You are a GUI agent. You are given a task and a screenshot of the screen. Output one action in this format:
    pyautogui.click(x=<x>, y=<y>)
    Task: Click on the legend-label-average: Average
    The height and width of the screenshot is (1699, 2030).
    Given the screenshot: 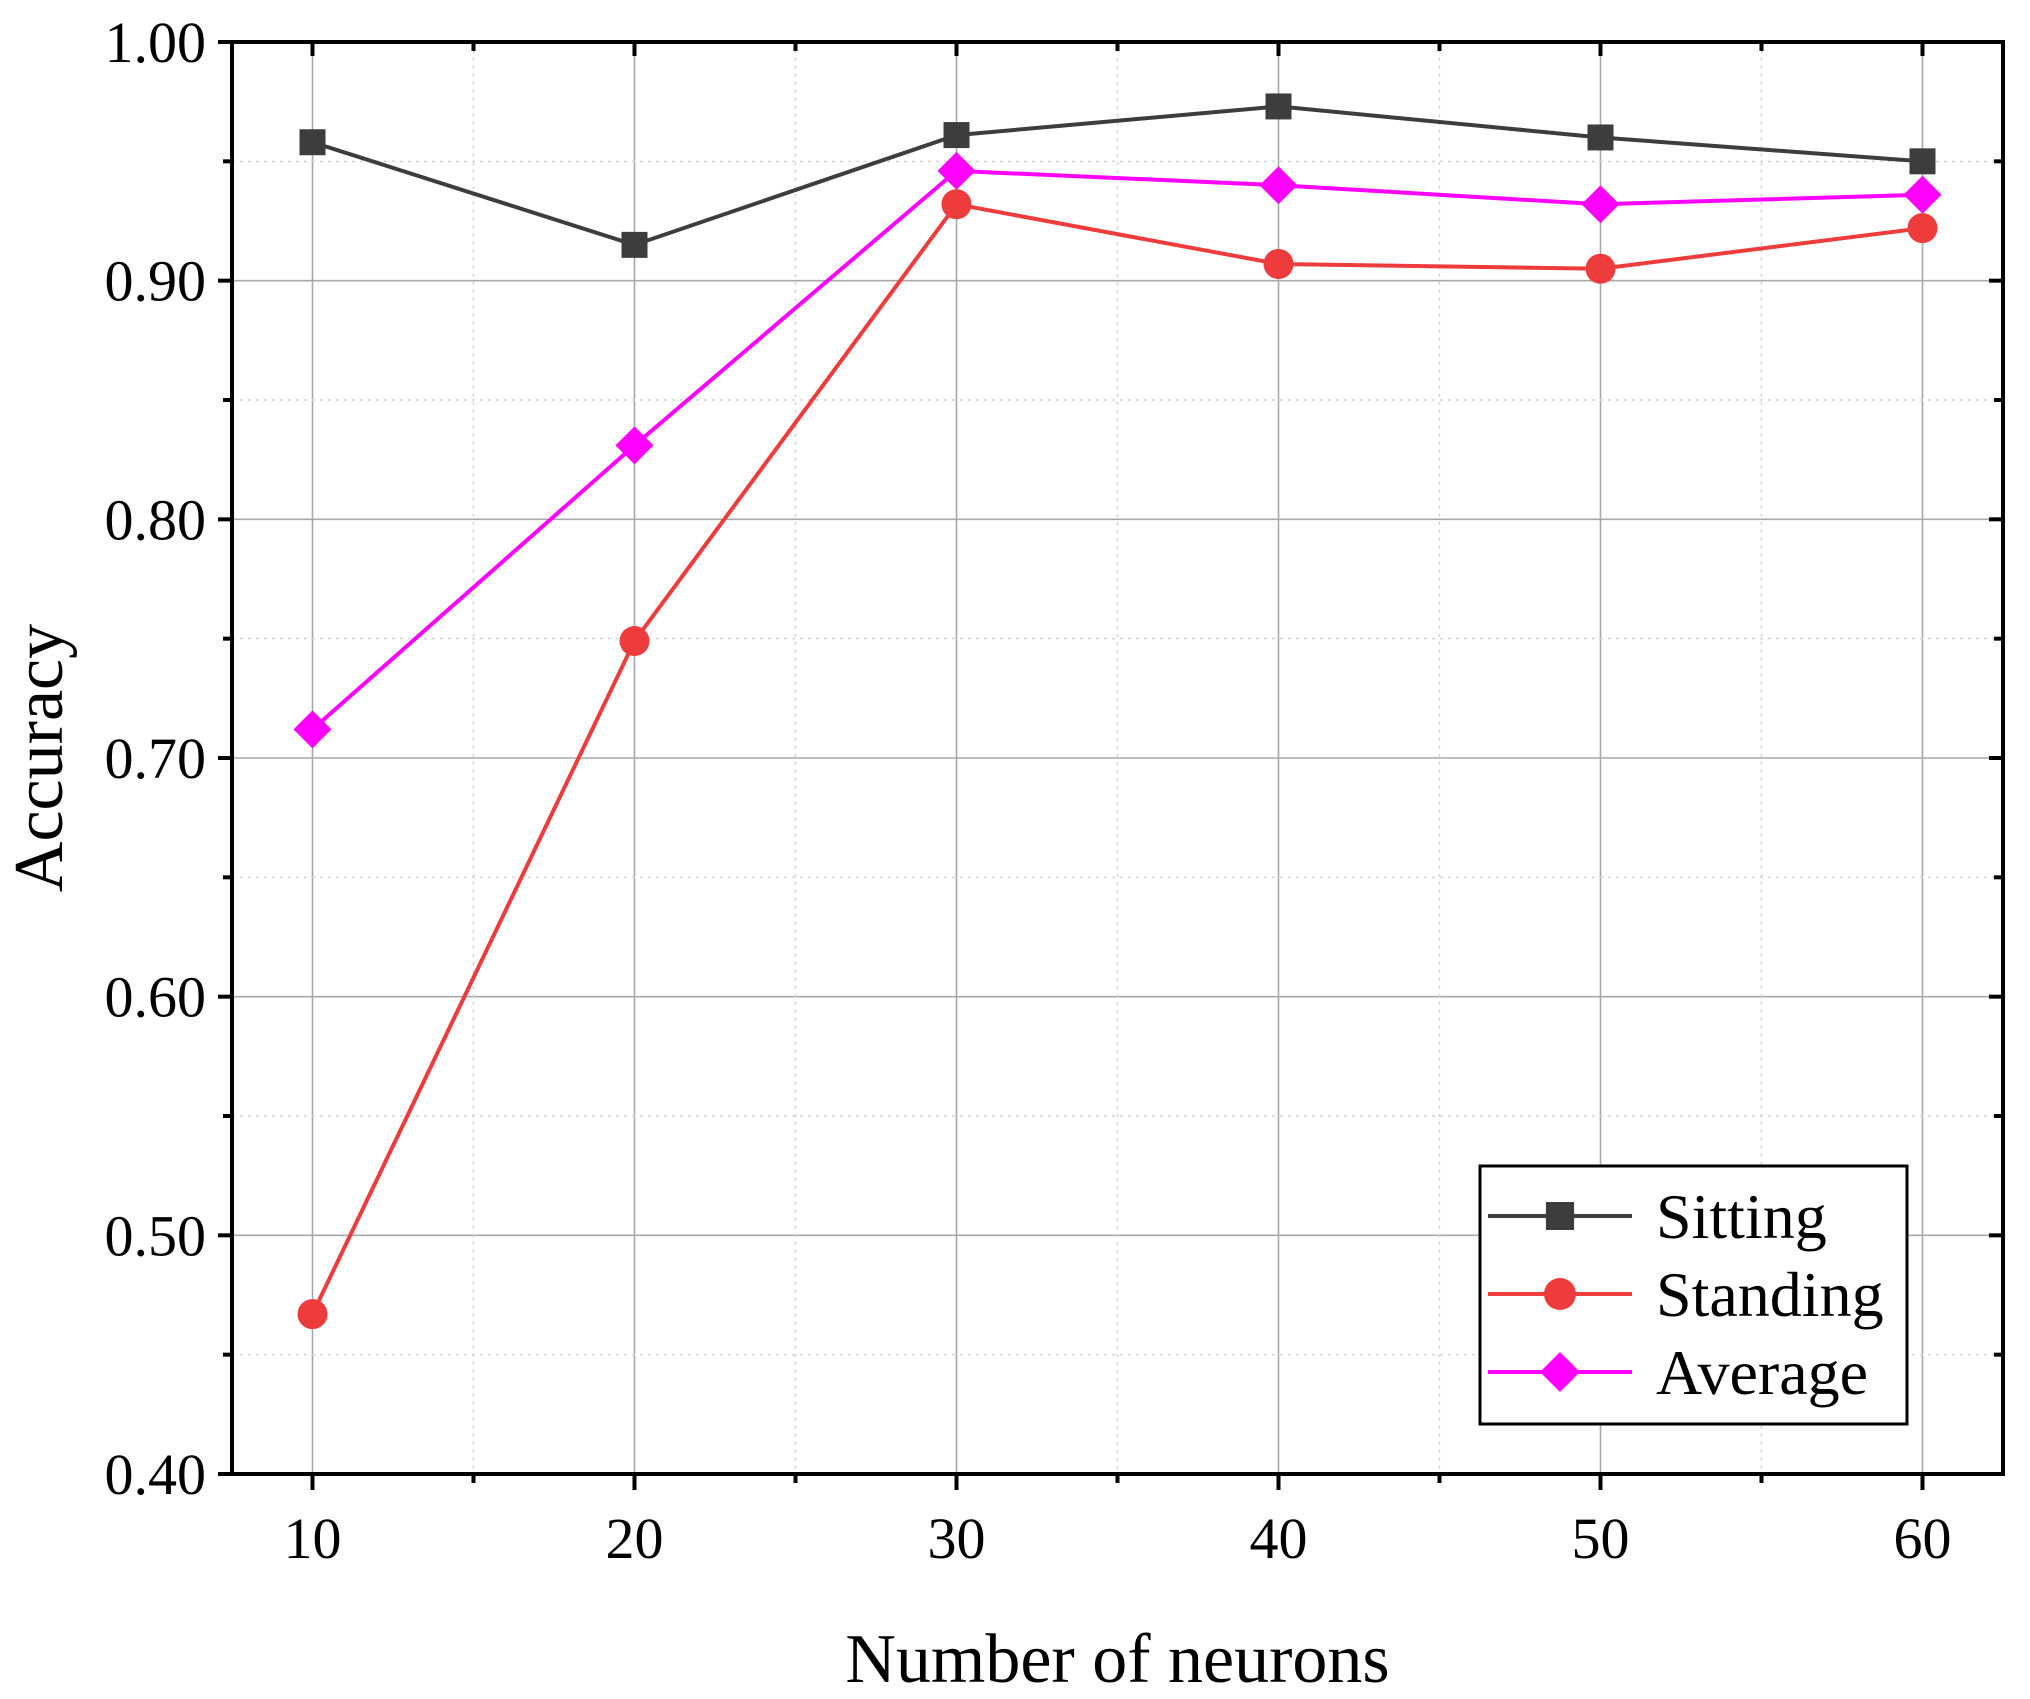 What is the action you would take?
    pyautogui.click(x=1762, y=1372)
    